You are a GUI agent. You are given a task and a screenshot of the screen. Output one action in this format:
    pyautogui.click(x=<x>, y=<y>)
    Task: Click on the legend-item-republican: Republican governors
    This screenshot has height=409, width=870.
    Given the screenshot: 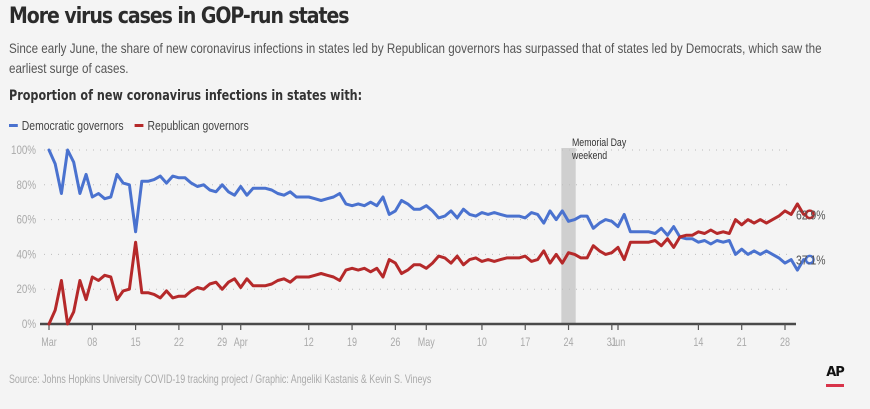 What is the action you would take?
    pyautogui.click(x=191, y=125)
    